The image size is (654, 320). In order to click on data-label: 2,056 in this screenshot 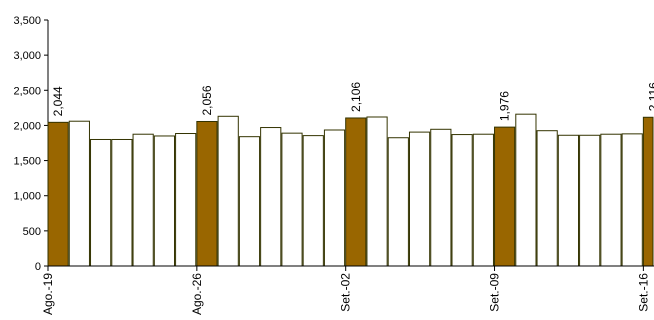, I will do `click(207, 100)`.